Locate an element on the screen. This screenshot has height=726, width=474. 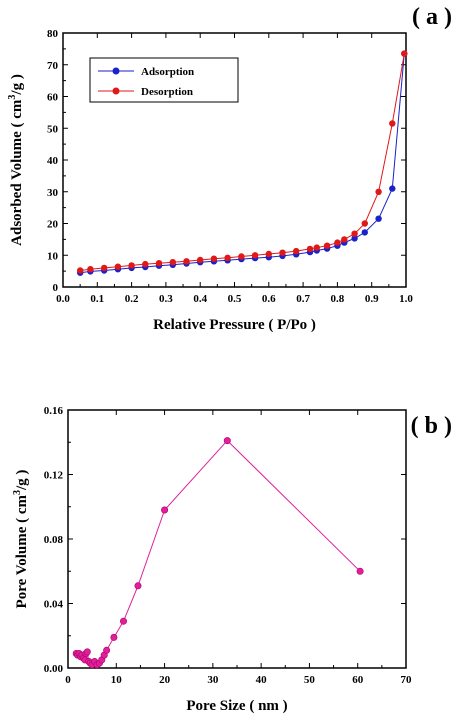
x-tick-label-a: 0.6 is located at coordinates (269, 299).